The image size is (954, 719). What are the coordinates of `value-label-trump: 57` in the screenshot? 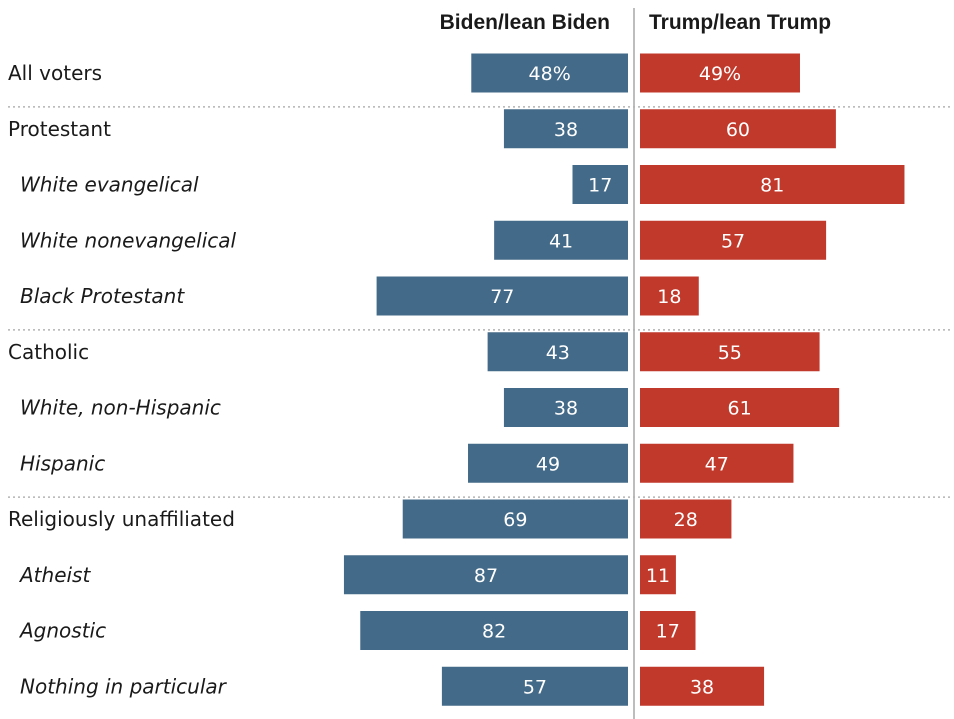 It's located at (733, 241).